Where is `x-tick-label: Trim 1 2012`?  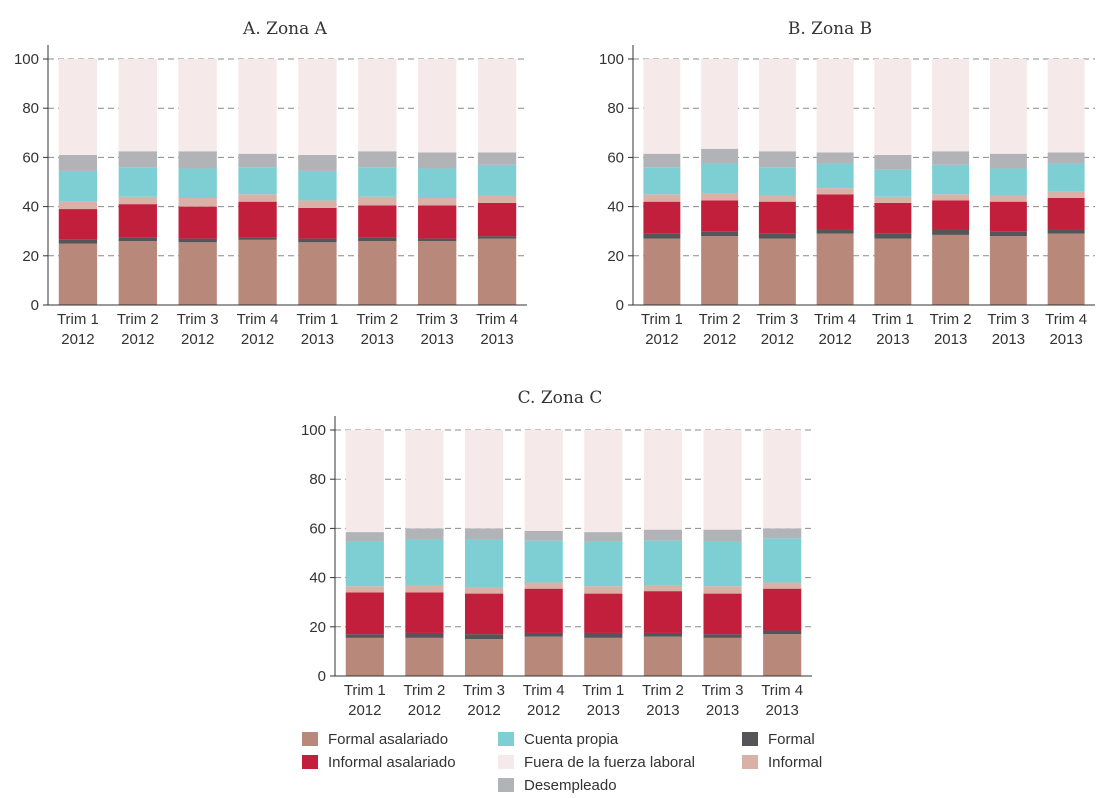 x-tick-label: Trim 1 2012 is located at coordinates (365, 700).